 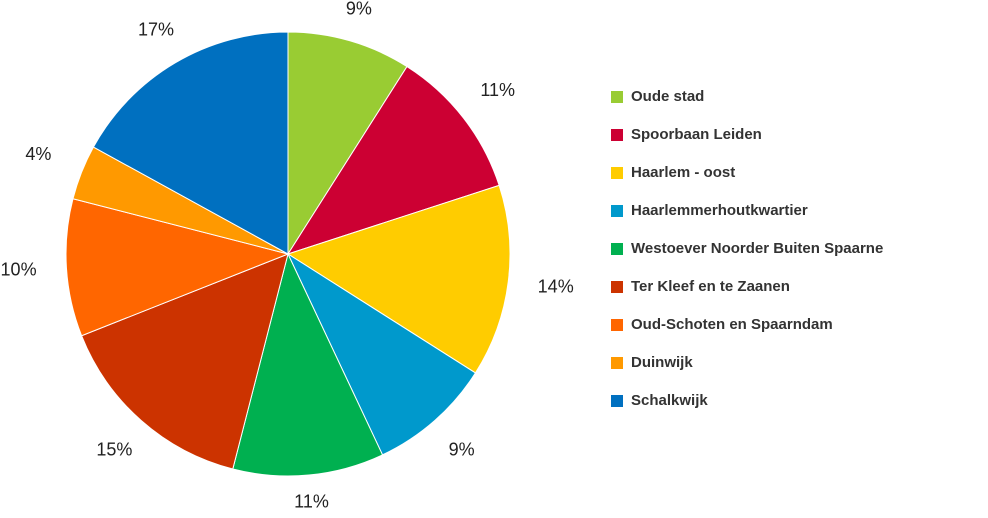 What do you see at coordinates (696, 134) in the screenshot?
I see `legend-label: Spoorbaan Leiden` at bounding box center [696, 134].